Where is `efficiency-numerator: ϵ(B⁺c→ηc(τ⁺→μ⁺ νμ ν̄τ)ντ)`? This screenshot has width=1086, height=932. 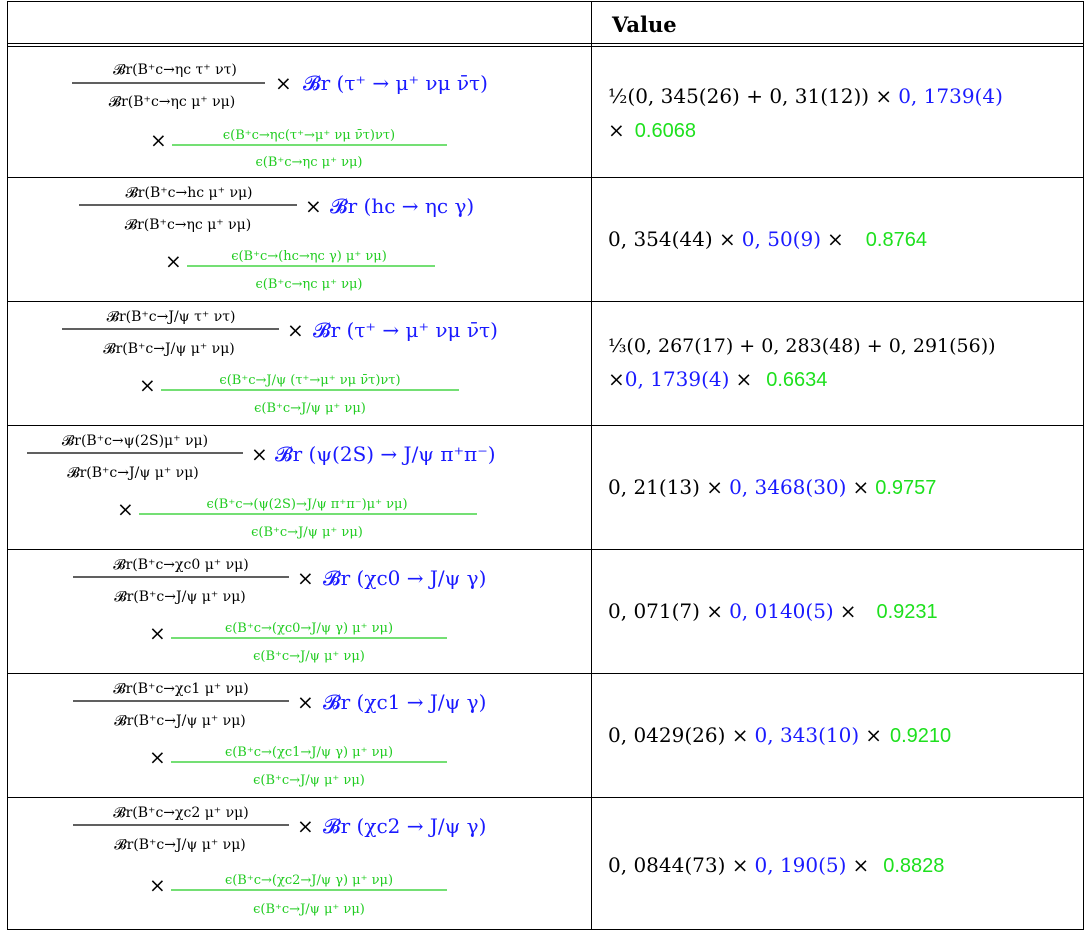
efficiency-numerator: ϵ(B⁺c→ηc(τ⁺→μ⁺ νμ ν̄τ)ντ) is located at coordinates (309, 135).